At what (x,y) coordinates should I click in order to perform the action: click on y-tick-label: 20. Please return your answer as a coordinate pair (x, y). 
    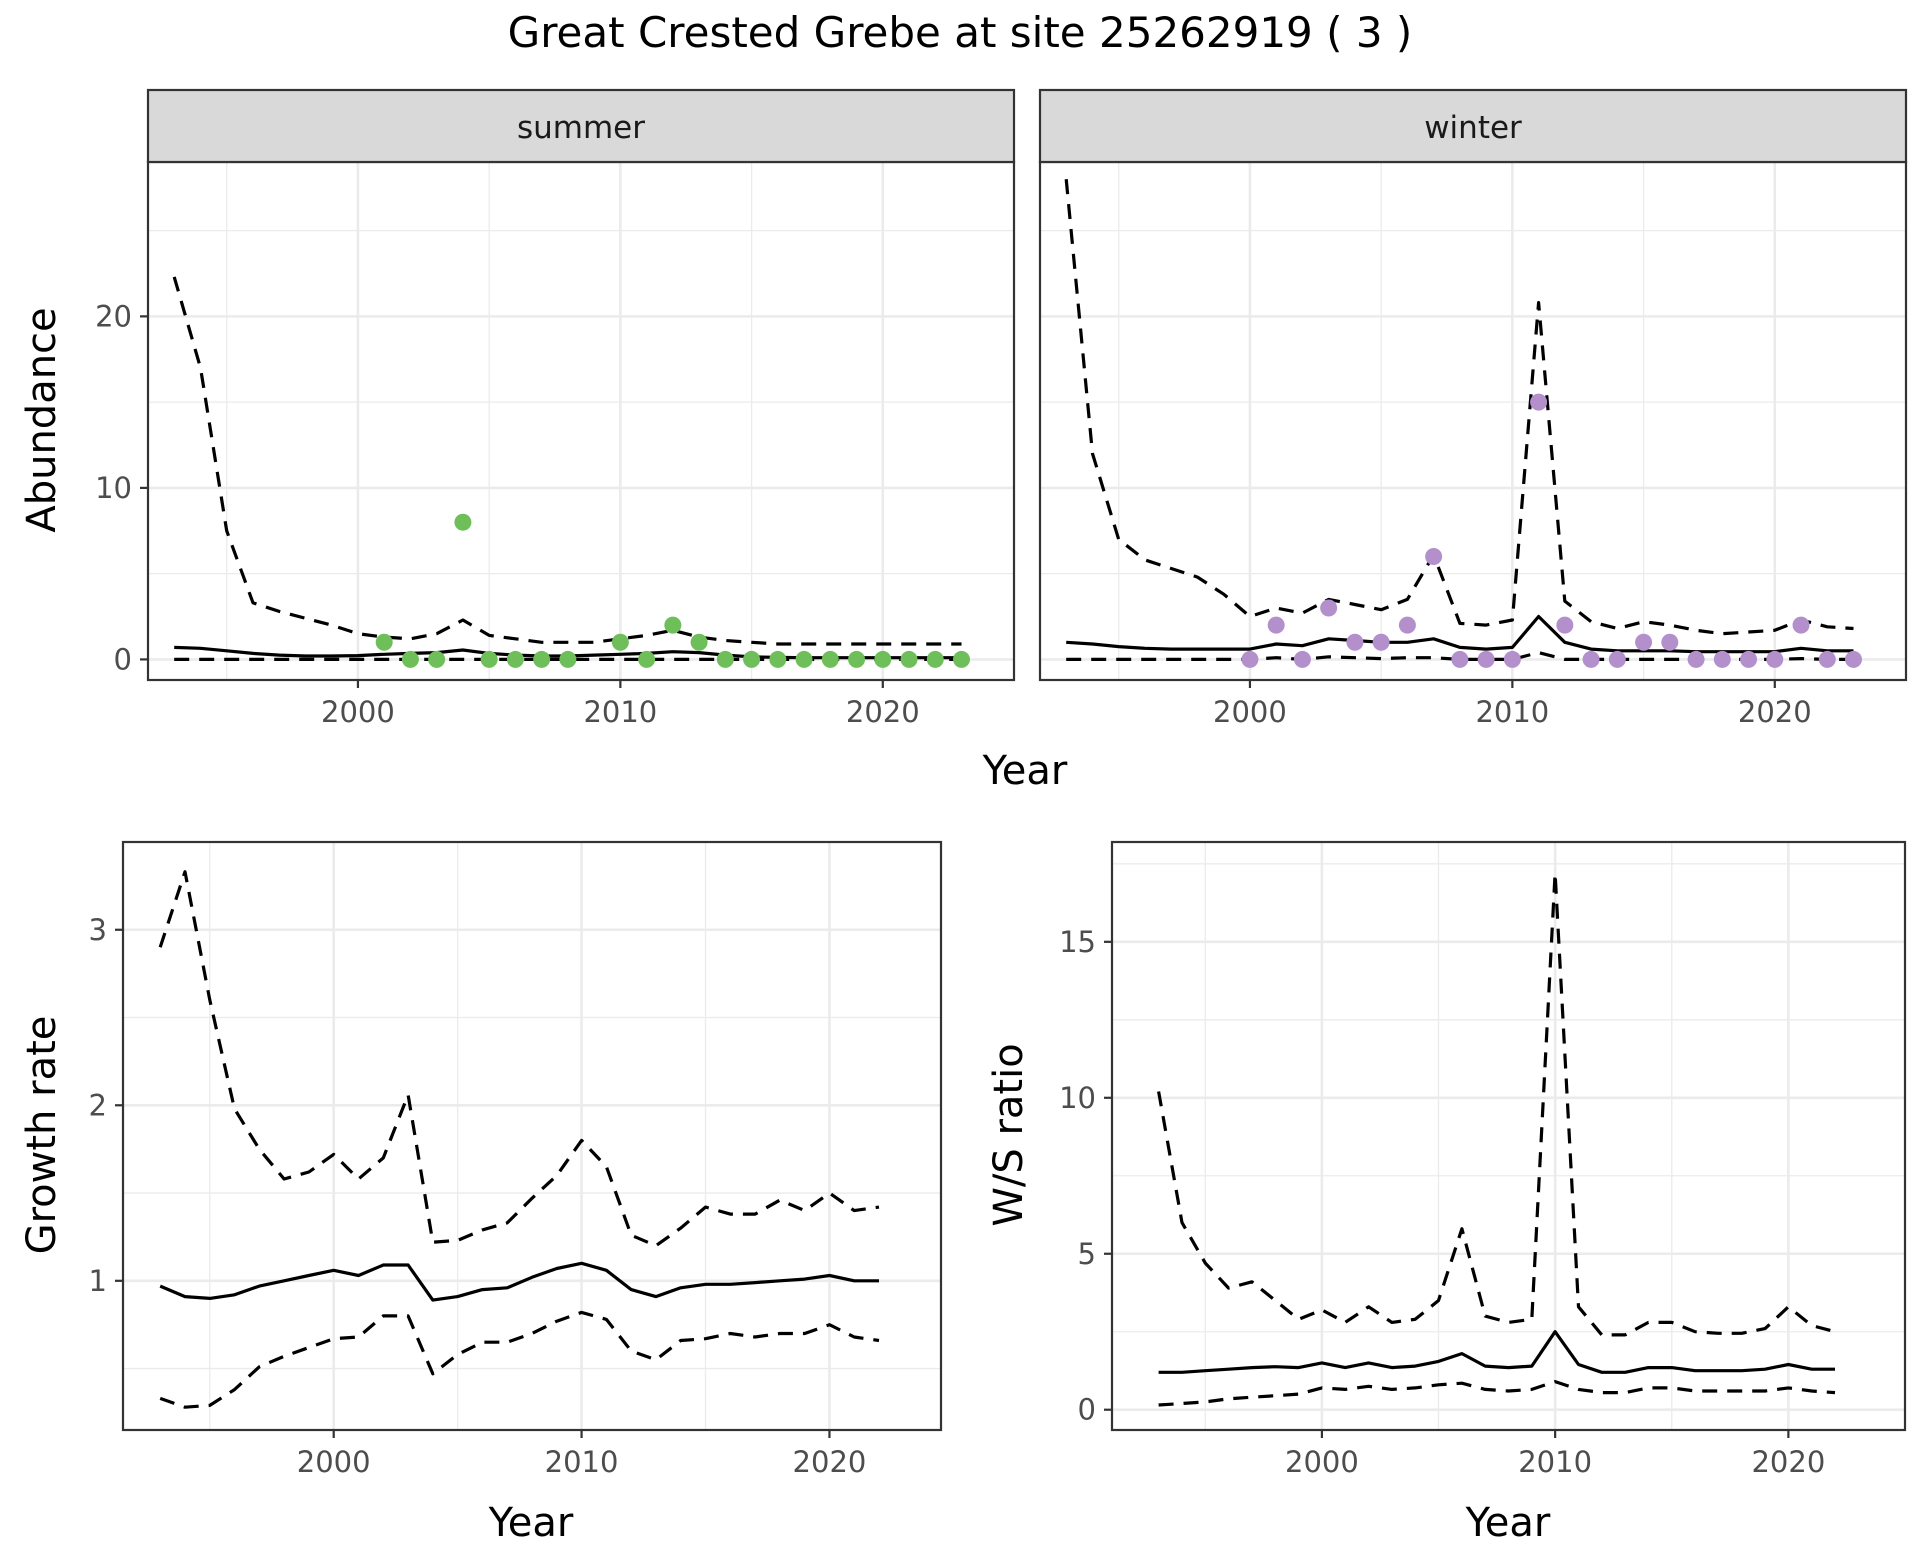
    Looking at the image, I should click on (113, 316).